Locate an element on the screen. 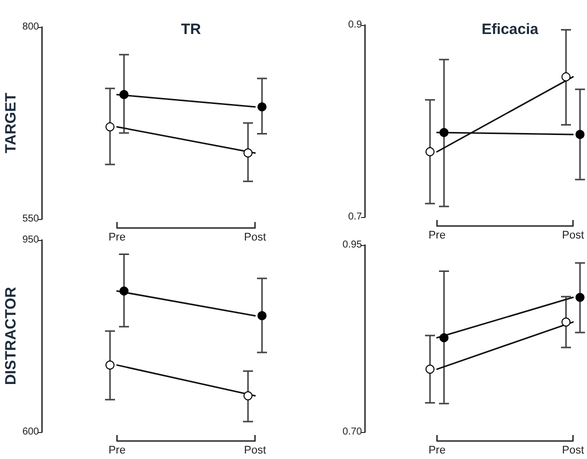  y-tick-label: 600 is located at coordinates (31, 432).